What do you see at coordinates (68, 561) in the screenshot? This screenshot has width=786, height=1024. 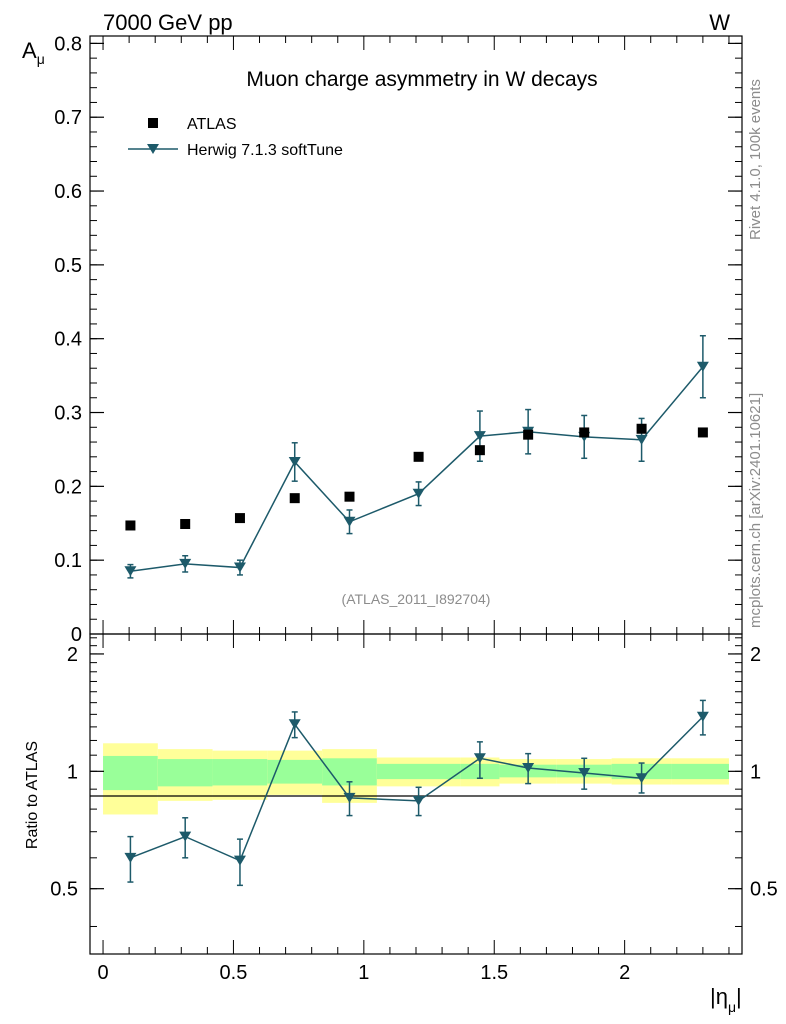 I see `y-tick-label: 0.1` at bounding box center [68, 561].